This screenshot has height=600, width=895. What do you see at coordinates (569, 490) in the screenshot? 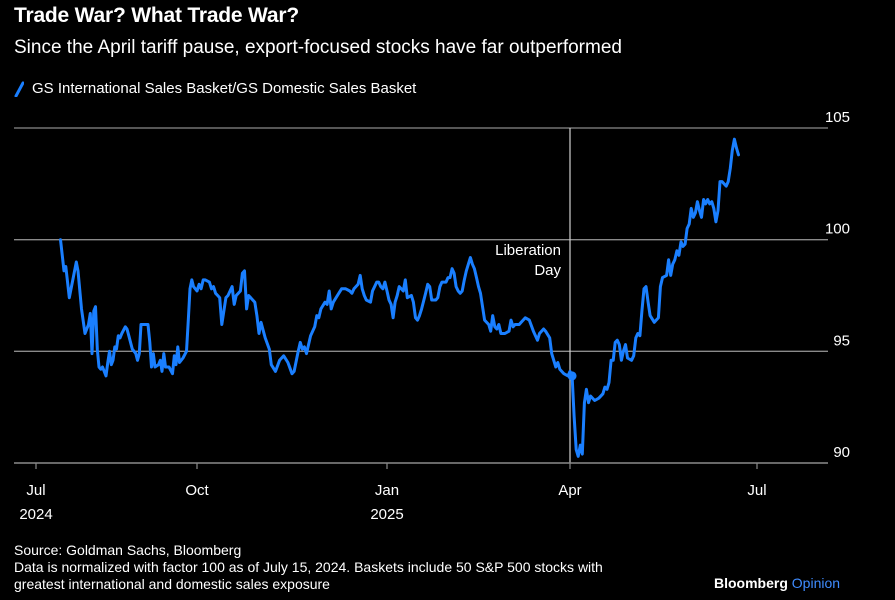
I see `x-tick-label: Apr` at bounding box center [569, 490].